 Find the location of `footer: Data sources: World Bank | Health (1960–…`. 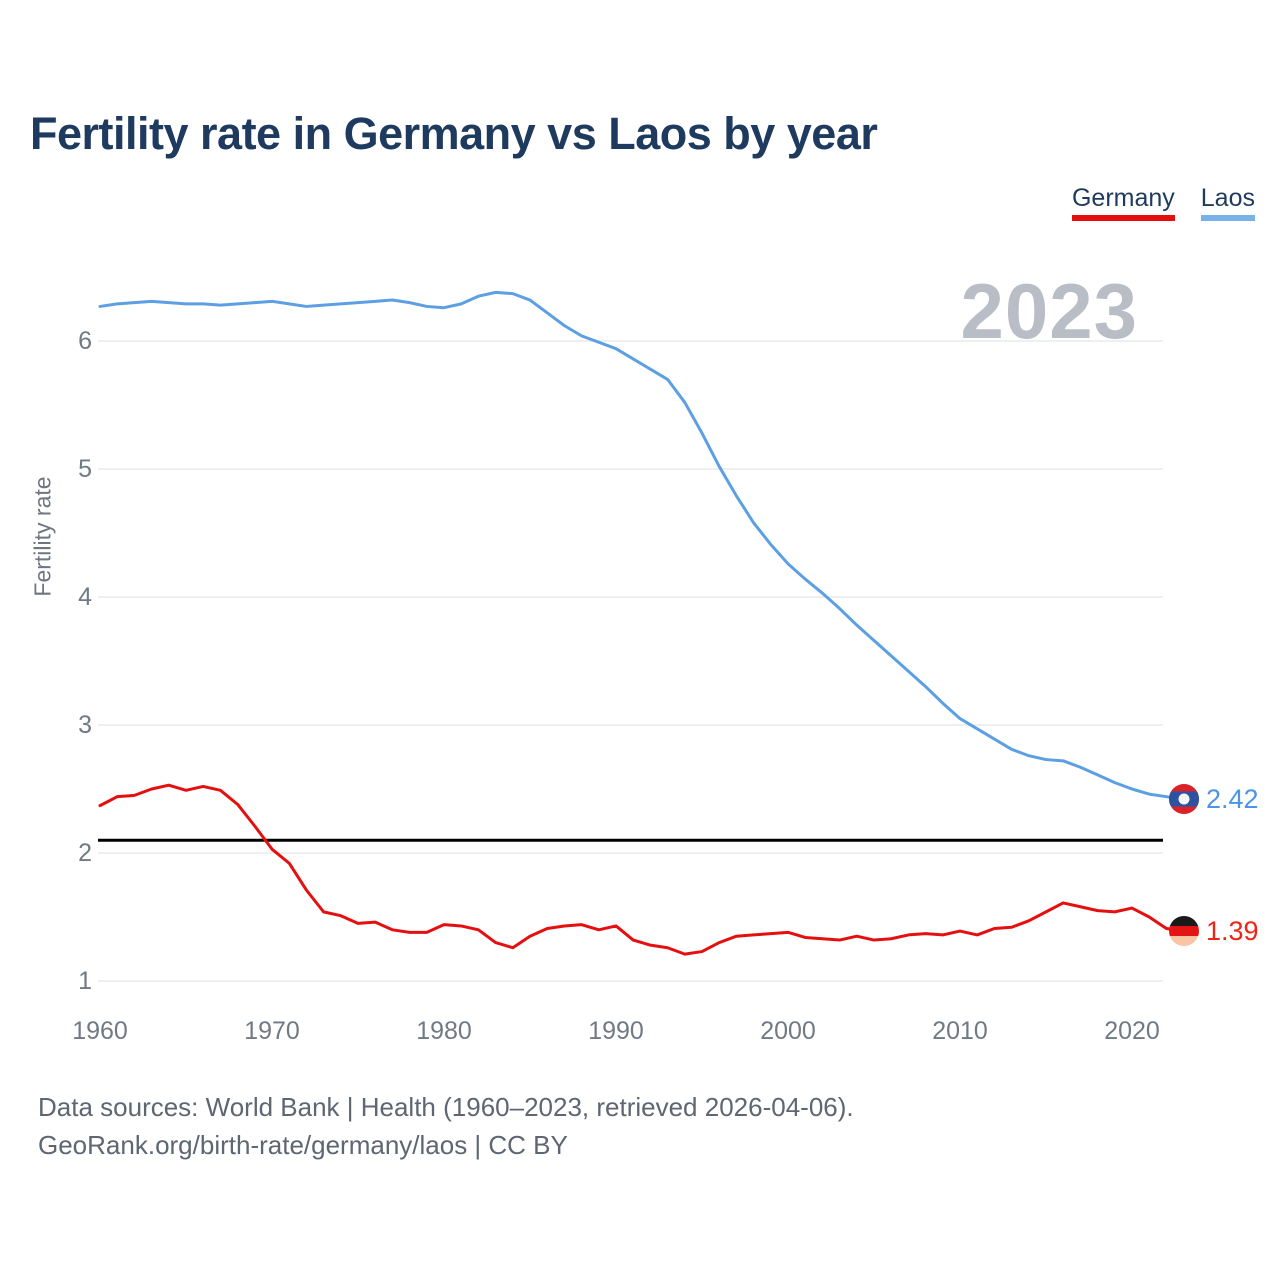

footer: Data sources: World Bank | Health (1960–… is located at coordinates (446, 1126).